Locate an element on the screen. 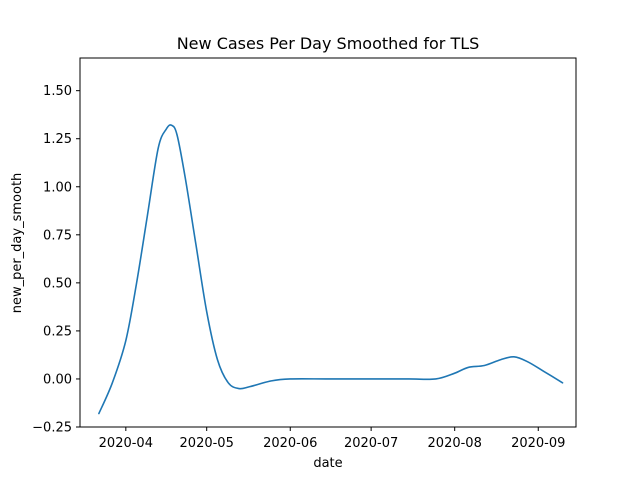  y-tick-label: 0.25 is located at coordinates (57, 331).